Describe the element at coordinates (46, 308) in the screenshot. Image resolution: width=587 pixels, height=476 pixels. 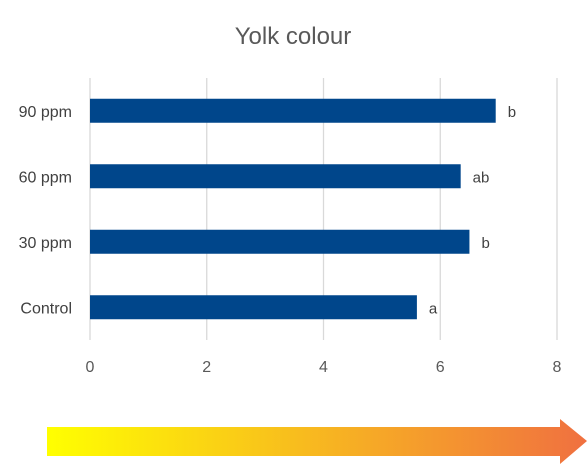
I see `category-label-control: Control` at that location.